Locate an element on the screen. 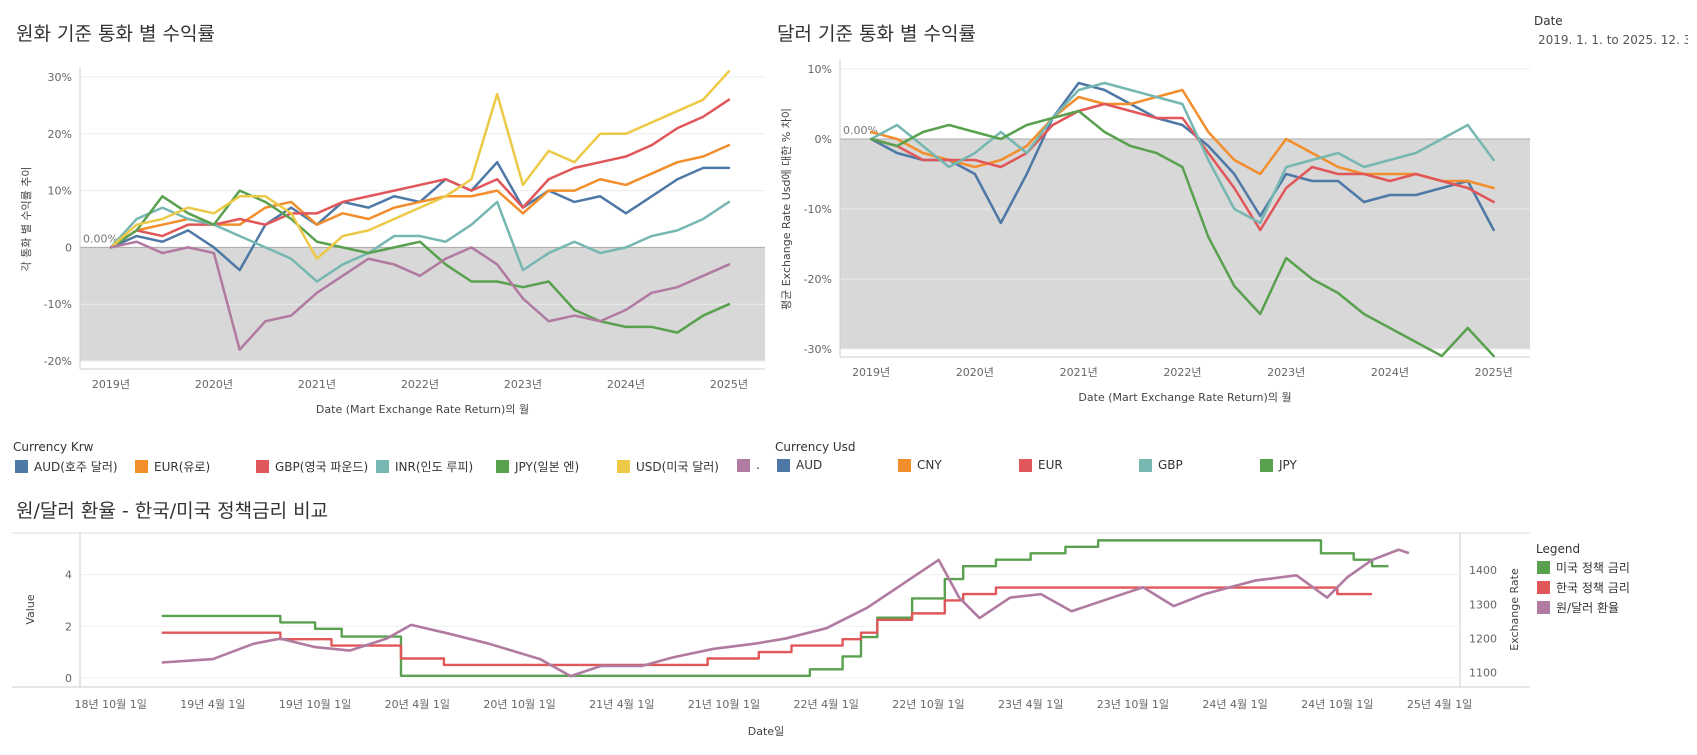  x-tick-label: 21년 4월 1일 is located at coordinates (621, 704).